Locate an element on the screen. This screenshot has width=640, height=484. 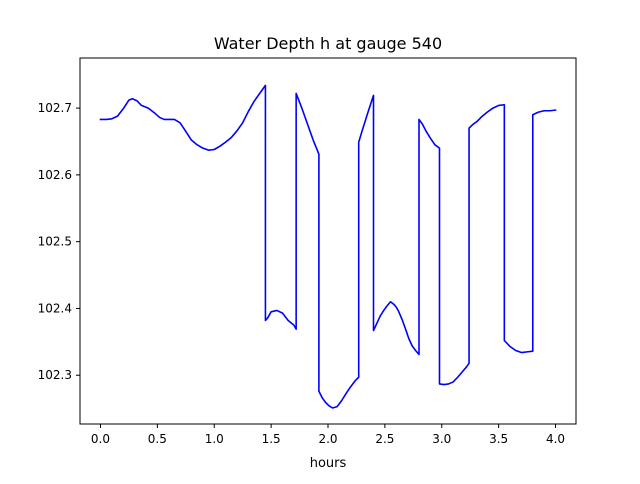
y-tick-label: 102.7 is located at coordinates (55, 108).